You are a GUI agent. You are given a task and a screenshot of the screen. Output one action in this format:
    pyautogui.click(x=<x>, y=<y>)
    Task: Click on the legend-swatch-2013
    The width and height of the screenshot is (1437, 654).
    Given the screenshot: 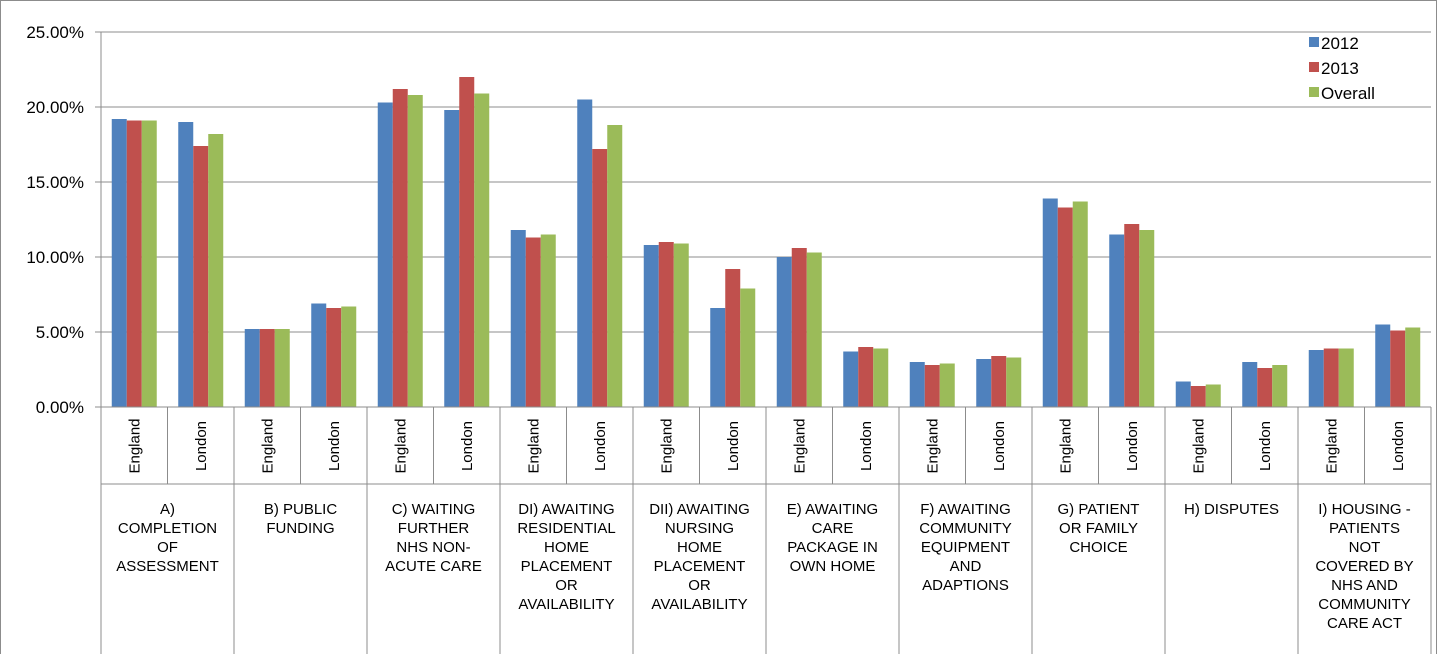 What is the action you would take?
    pyautogui.click(x=1314, y=67)
    